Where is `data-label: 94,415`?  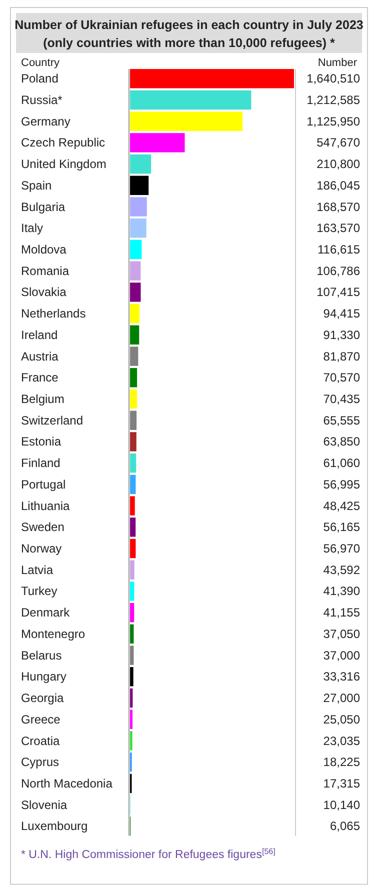
data-label: 94,415 is located at coordinates (341, 313).